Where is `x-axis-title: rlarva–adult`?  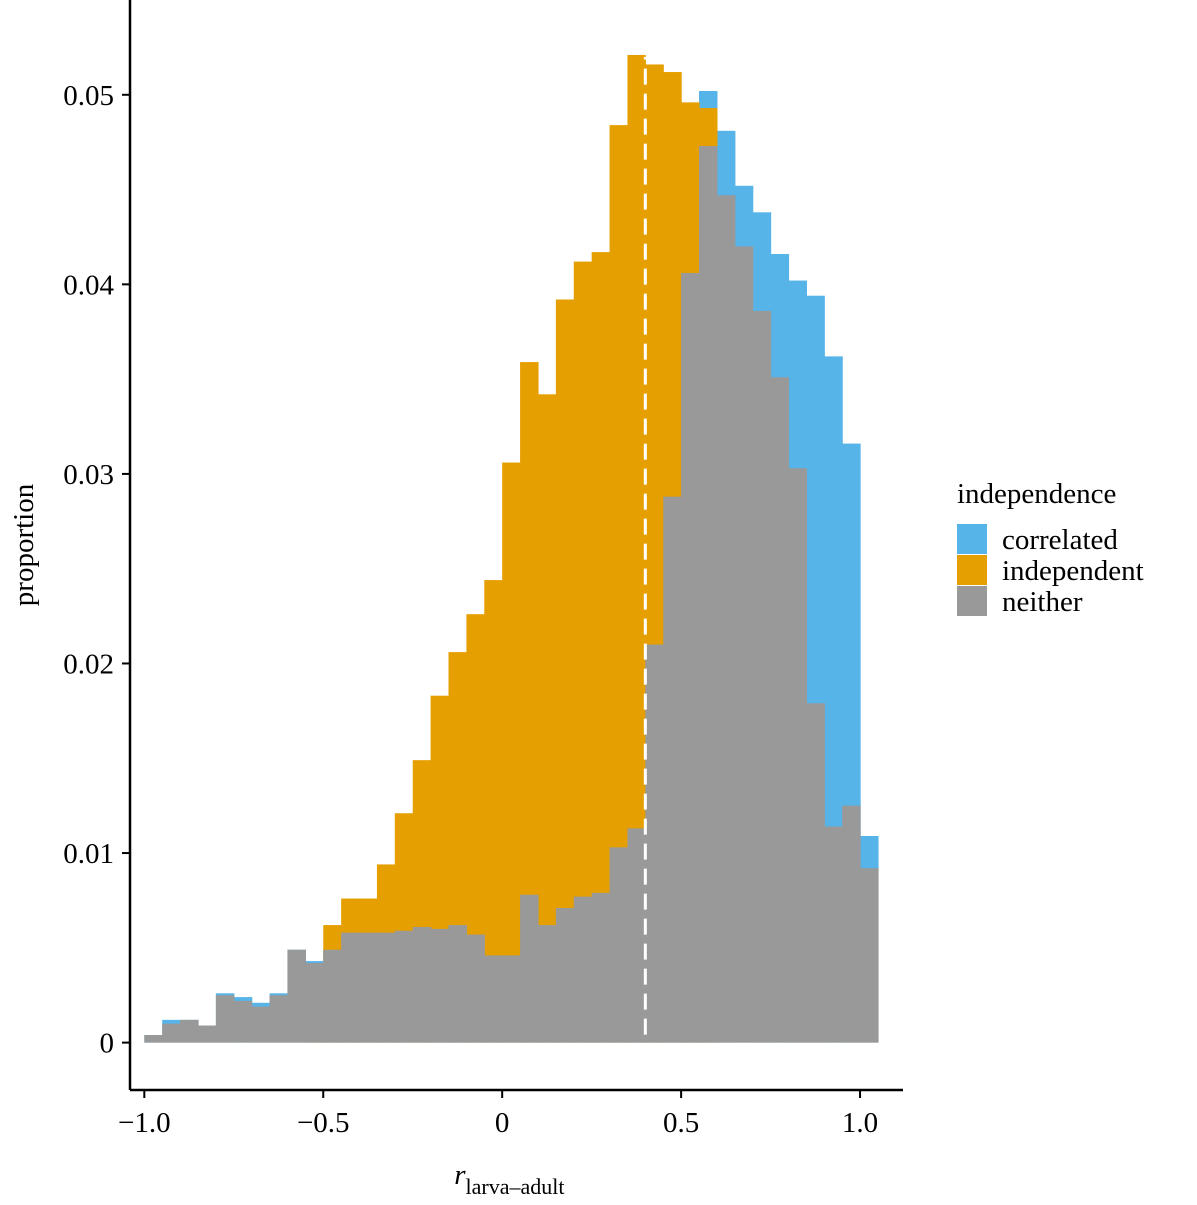 x-axis-title: rlarva–adult is located at coordinates (509, 1179).